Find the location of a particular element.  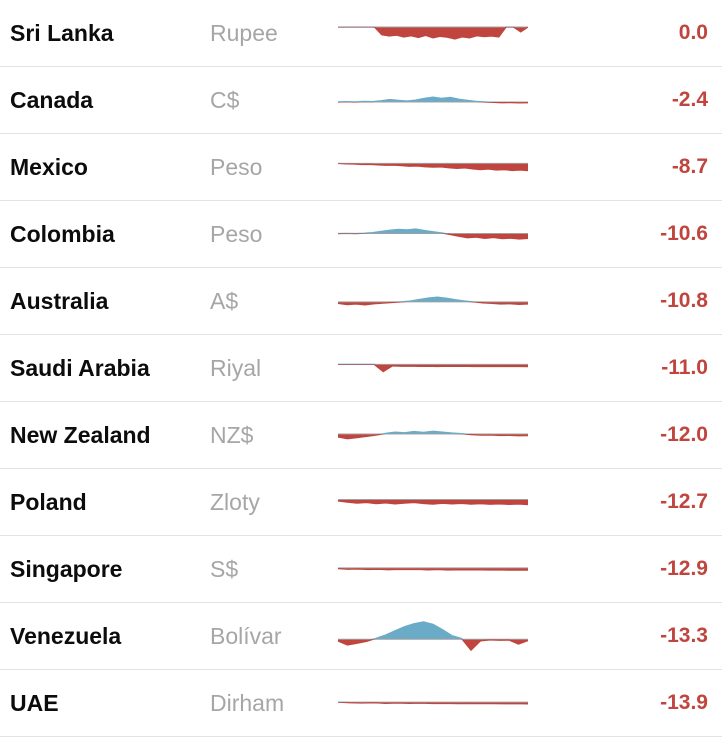

pct-change-value: -12.0 is located at coordinates (684, 434).